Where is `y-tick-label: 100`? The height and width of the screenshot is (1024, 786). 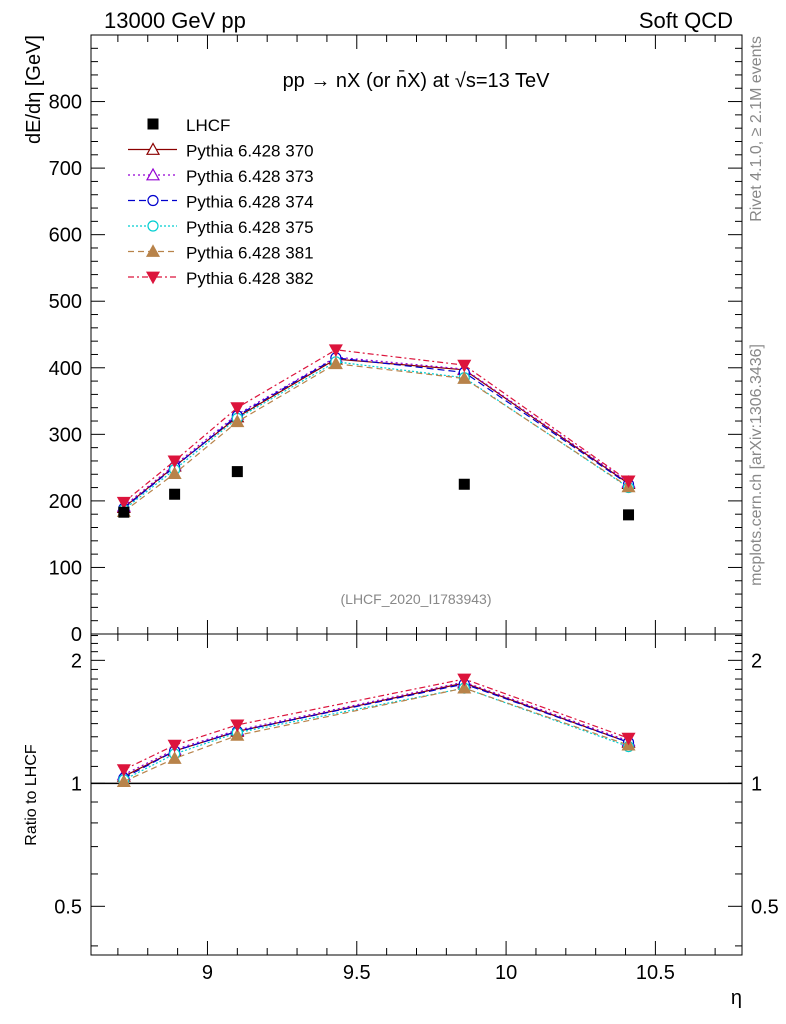
y-tick-label: 100 is located at coordinates (65, 568).